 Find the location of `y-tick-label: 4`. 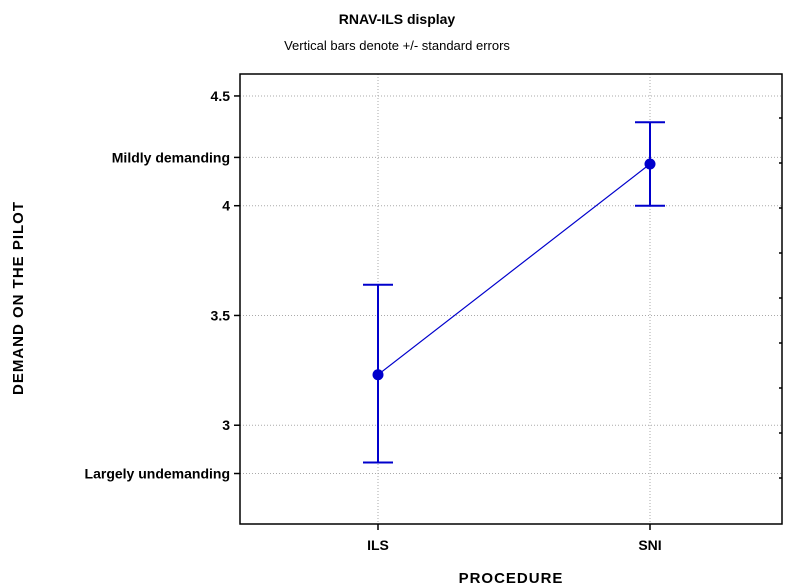

y-tick-label: 4 is located at coordinates (226, 206).